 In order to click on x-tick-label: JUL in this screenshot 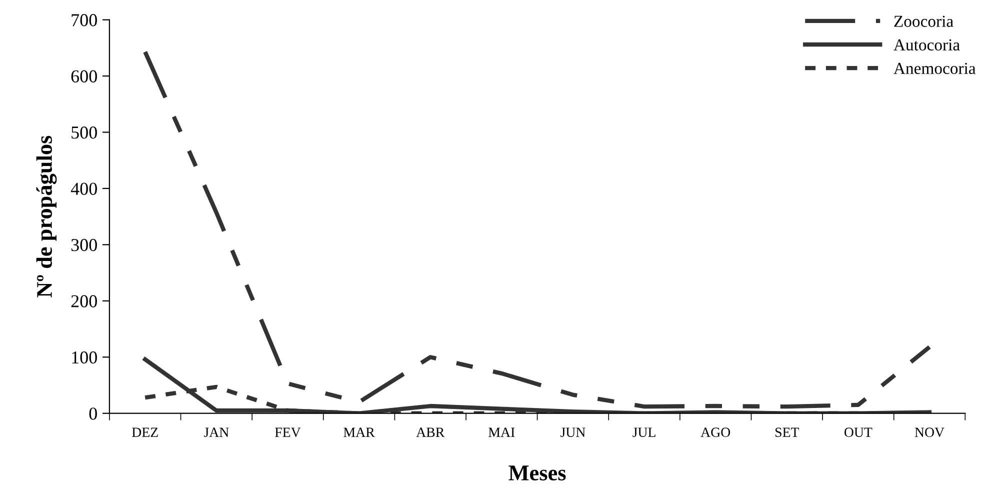, I will do `click(644, 432)`.